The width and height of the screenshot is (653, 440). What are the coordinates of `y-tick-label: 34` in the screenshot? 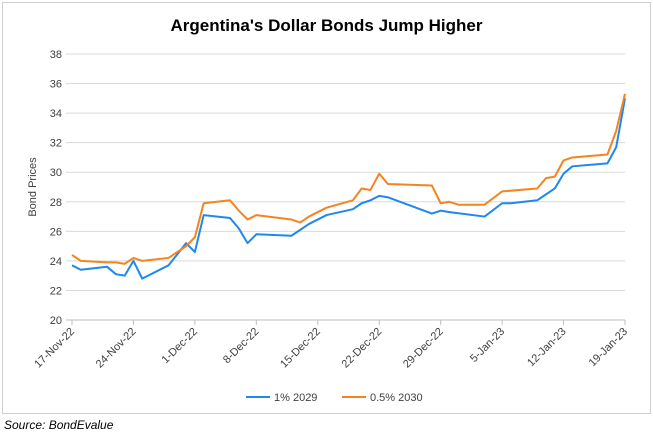 It's located at (56, 114).